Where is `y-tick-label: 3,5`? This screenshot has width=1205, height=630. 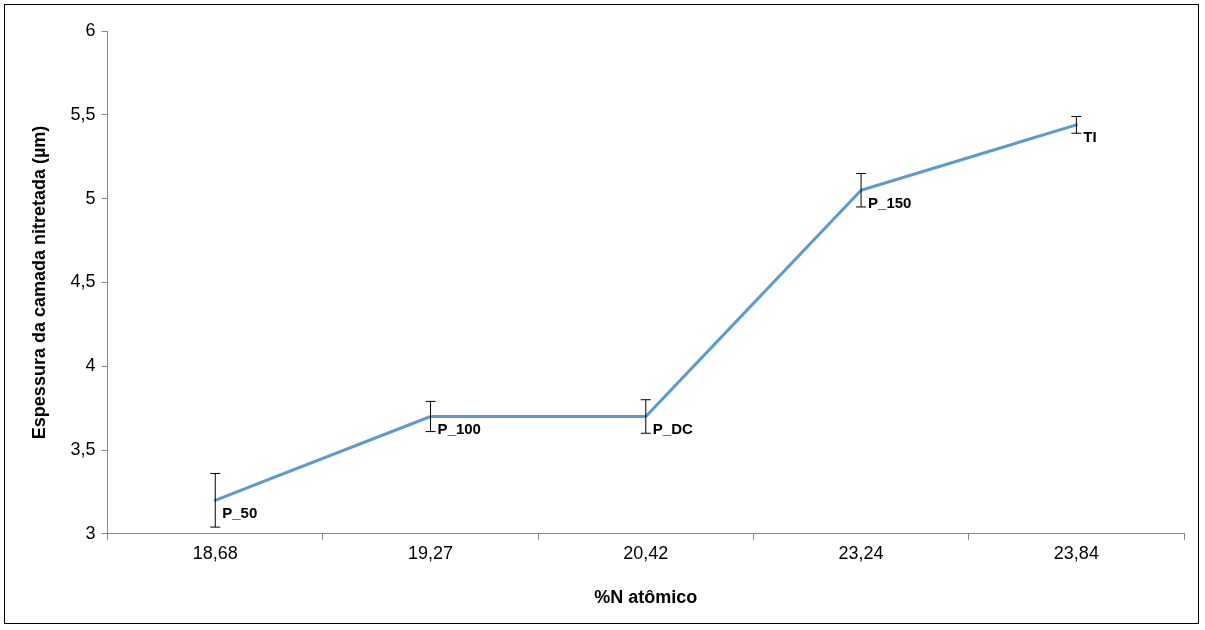 y-tick-label: 3,5 is located at coordinates (83, 448).